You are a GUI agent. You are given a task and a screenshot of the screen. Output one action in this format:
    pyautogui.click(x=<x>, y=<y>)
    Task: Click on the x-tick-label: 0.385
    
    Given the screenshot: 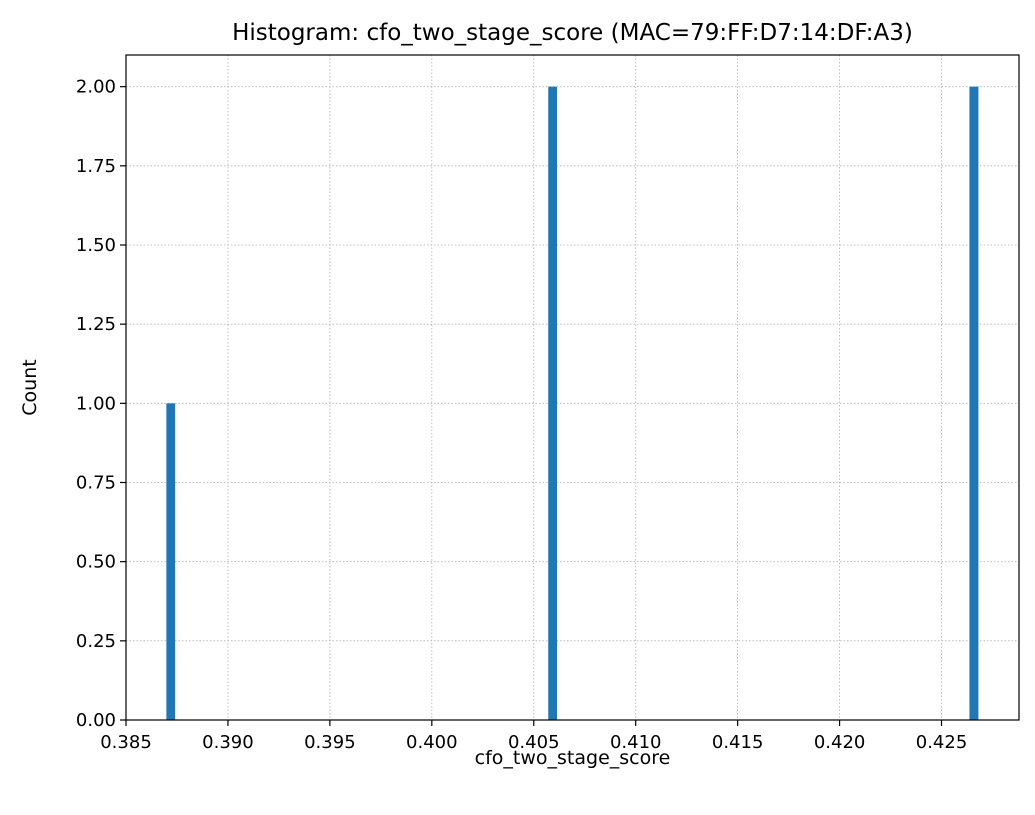 What is the action you would take?
    pyautogui.click(x=126, y=742)
    